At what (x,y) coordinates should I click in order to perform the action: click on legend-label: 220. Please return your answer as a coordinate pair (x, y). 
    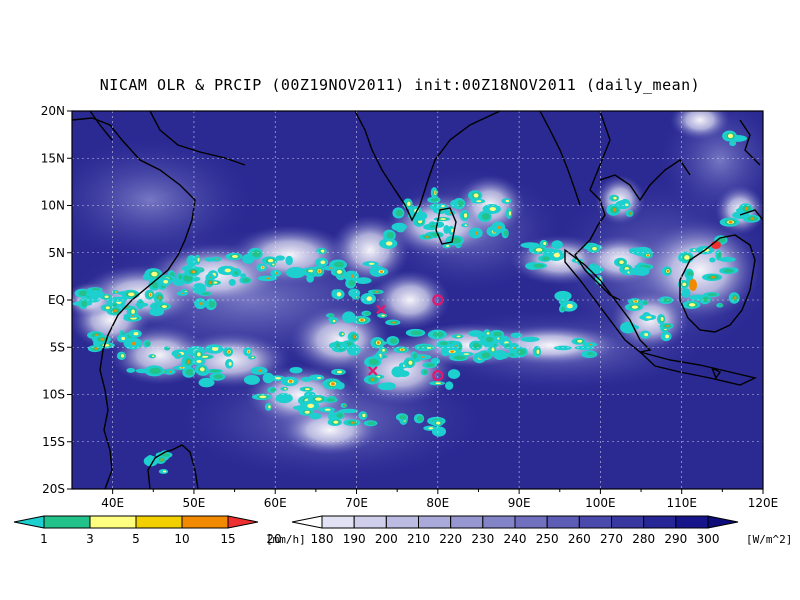
    Looking at the image, I should click on (450, 539).